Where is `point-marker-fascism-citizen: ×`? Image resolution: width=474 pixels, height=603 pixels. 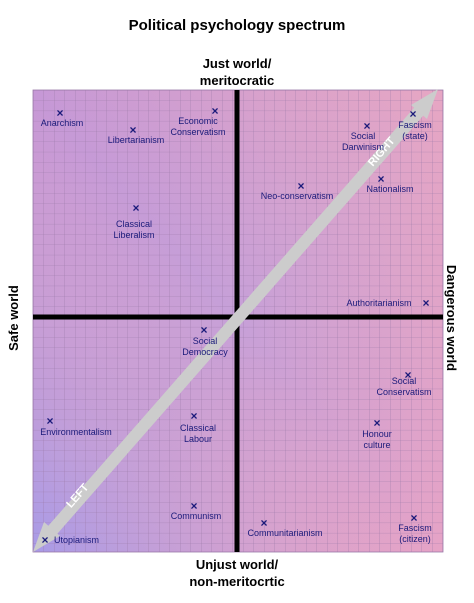 point-marker-fascism-citizen: × is located at coordinates (413, 518).